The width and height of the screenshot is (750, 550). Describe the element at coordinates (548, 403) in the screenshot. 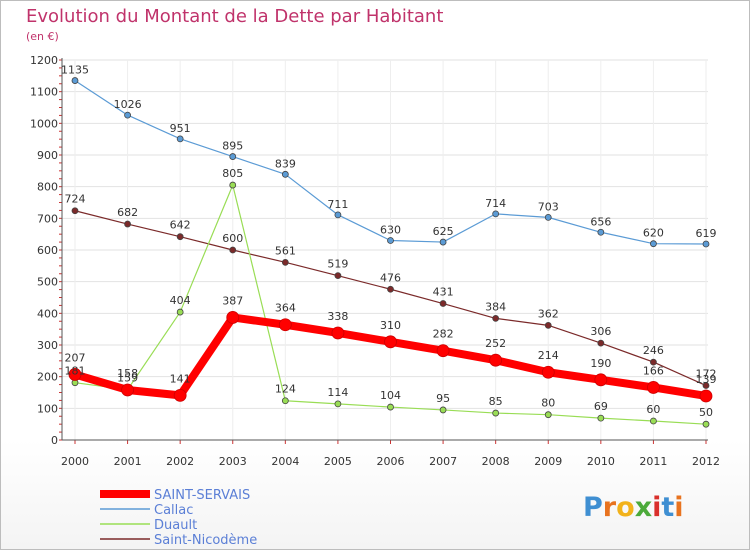

I see `data-label-duault: 80` at that location.